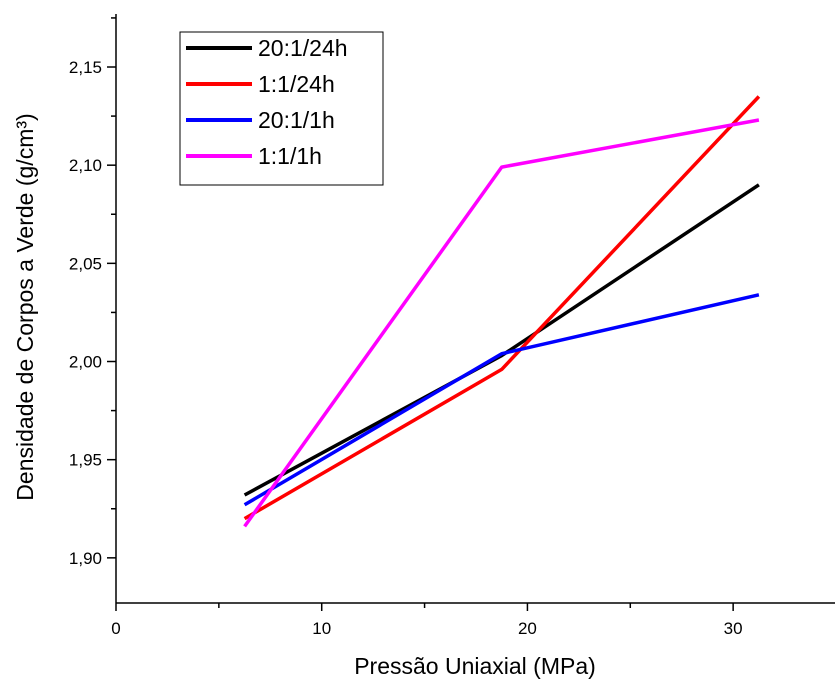 The height and width of the screenshot is (691, 835). Describe the element at coordinates (85, 362) in the screenshot. I see `y-tick-label: 2,00` at that location.